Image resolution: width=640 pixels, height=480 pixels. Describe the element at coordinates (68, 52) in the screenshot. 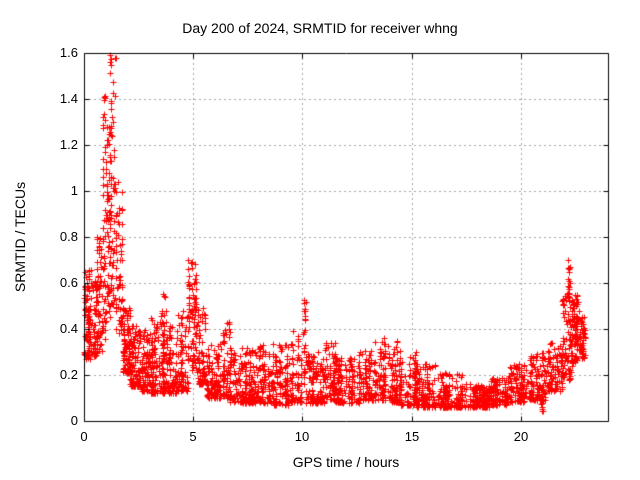

I see `y-tick-label: 1.6` at that location.